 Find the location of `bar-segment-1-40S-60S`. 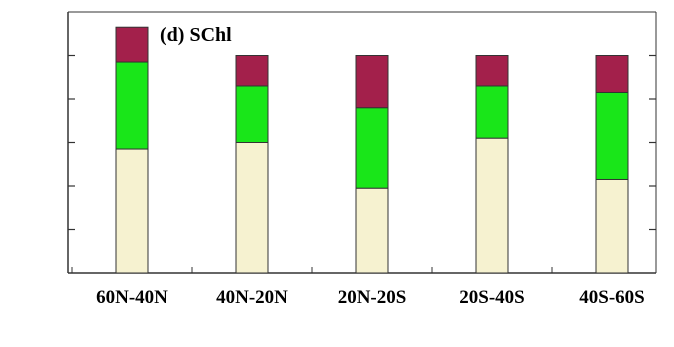

bar-segment-1-40S-60S is located at coordinates (612, 226).